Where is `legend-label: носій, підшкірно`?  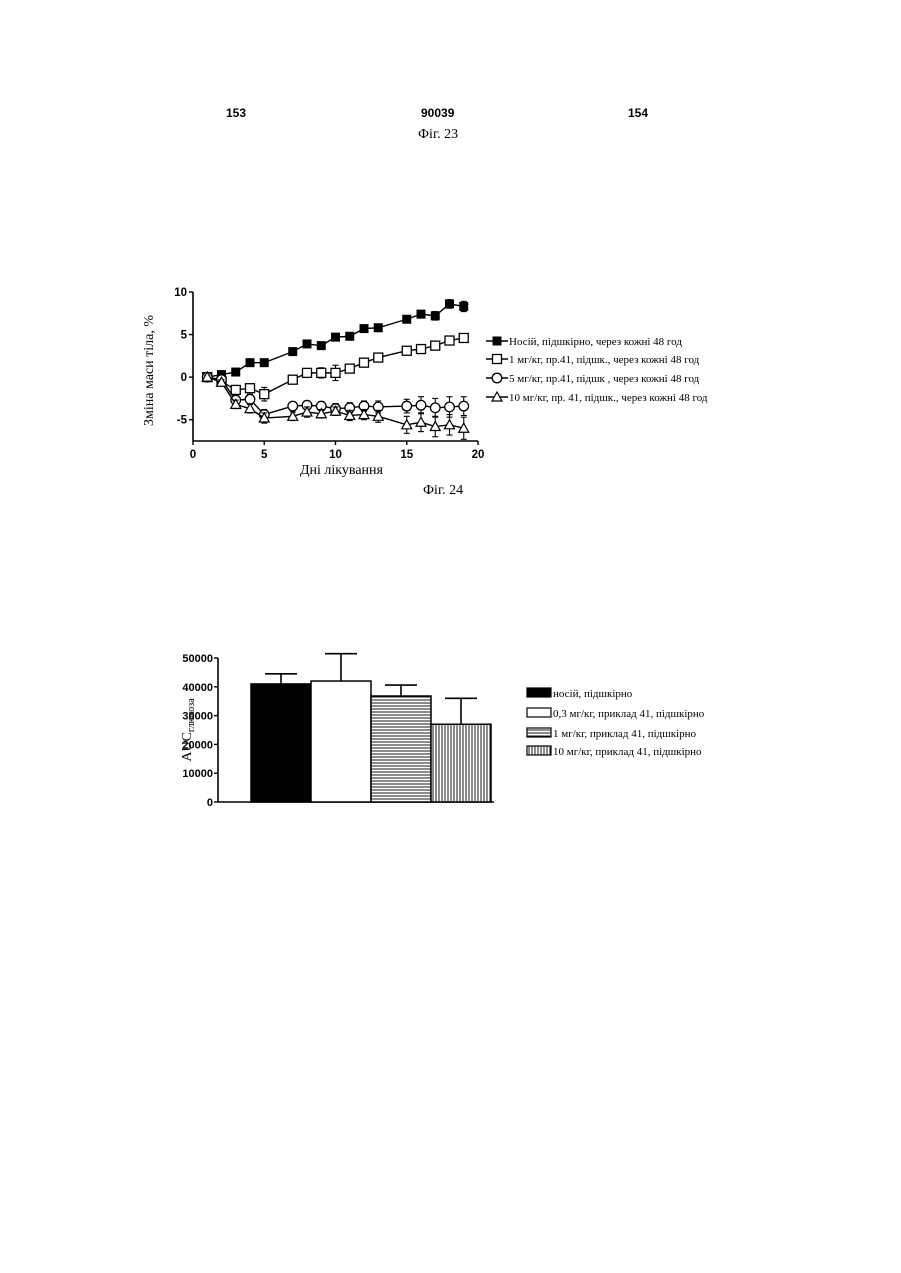 legend-label: носій, підшкірно is located at coordinates (593, 694).